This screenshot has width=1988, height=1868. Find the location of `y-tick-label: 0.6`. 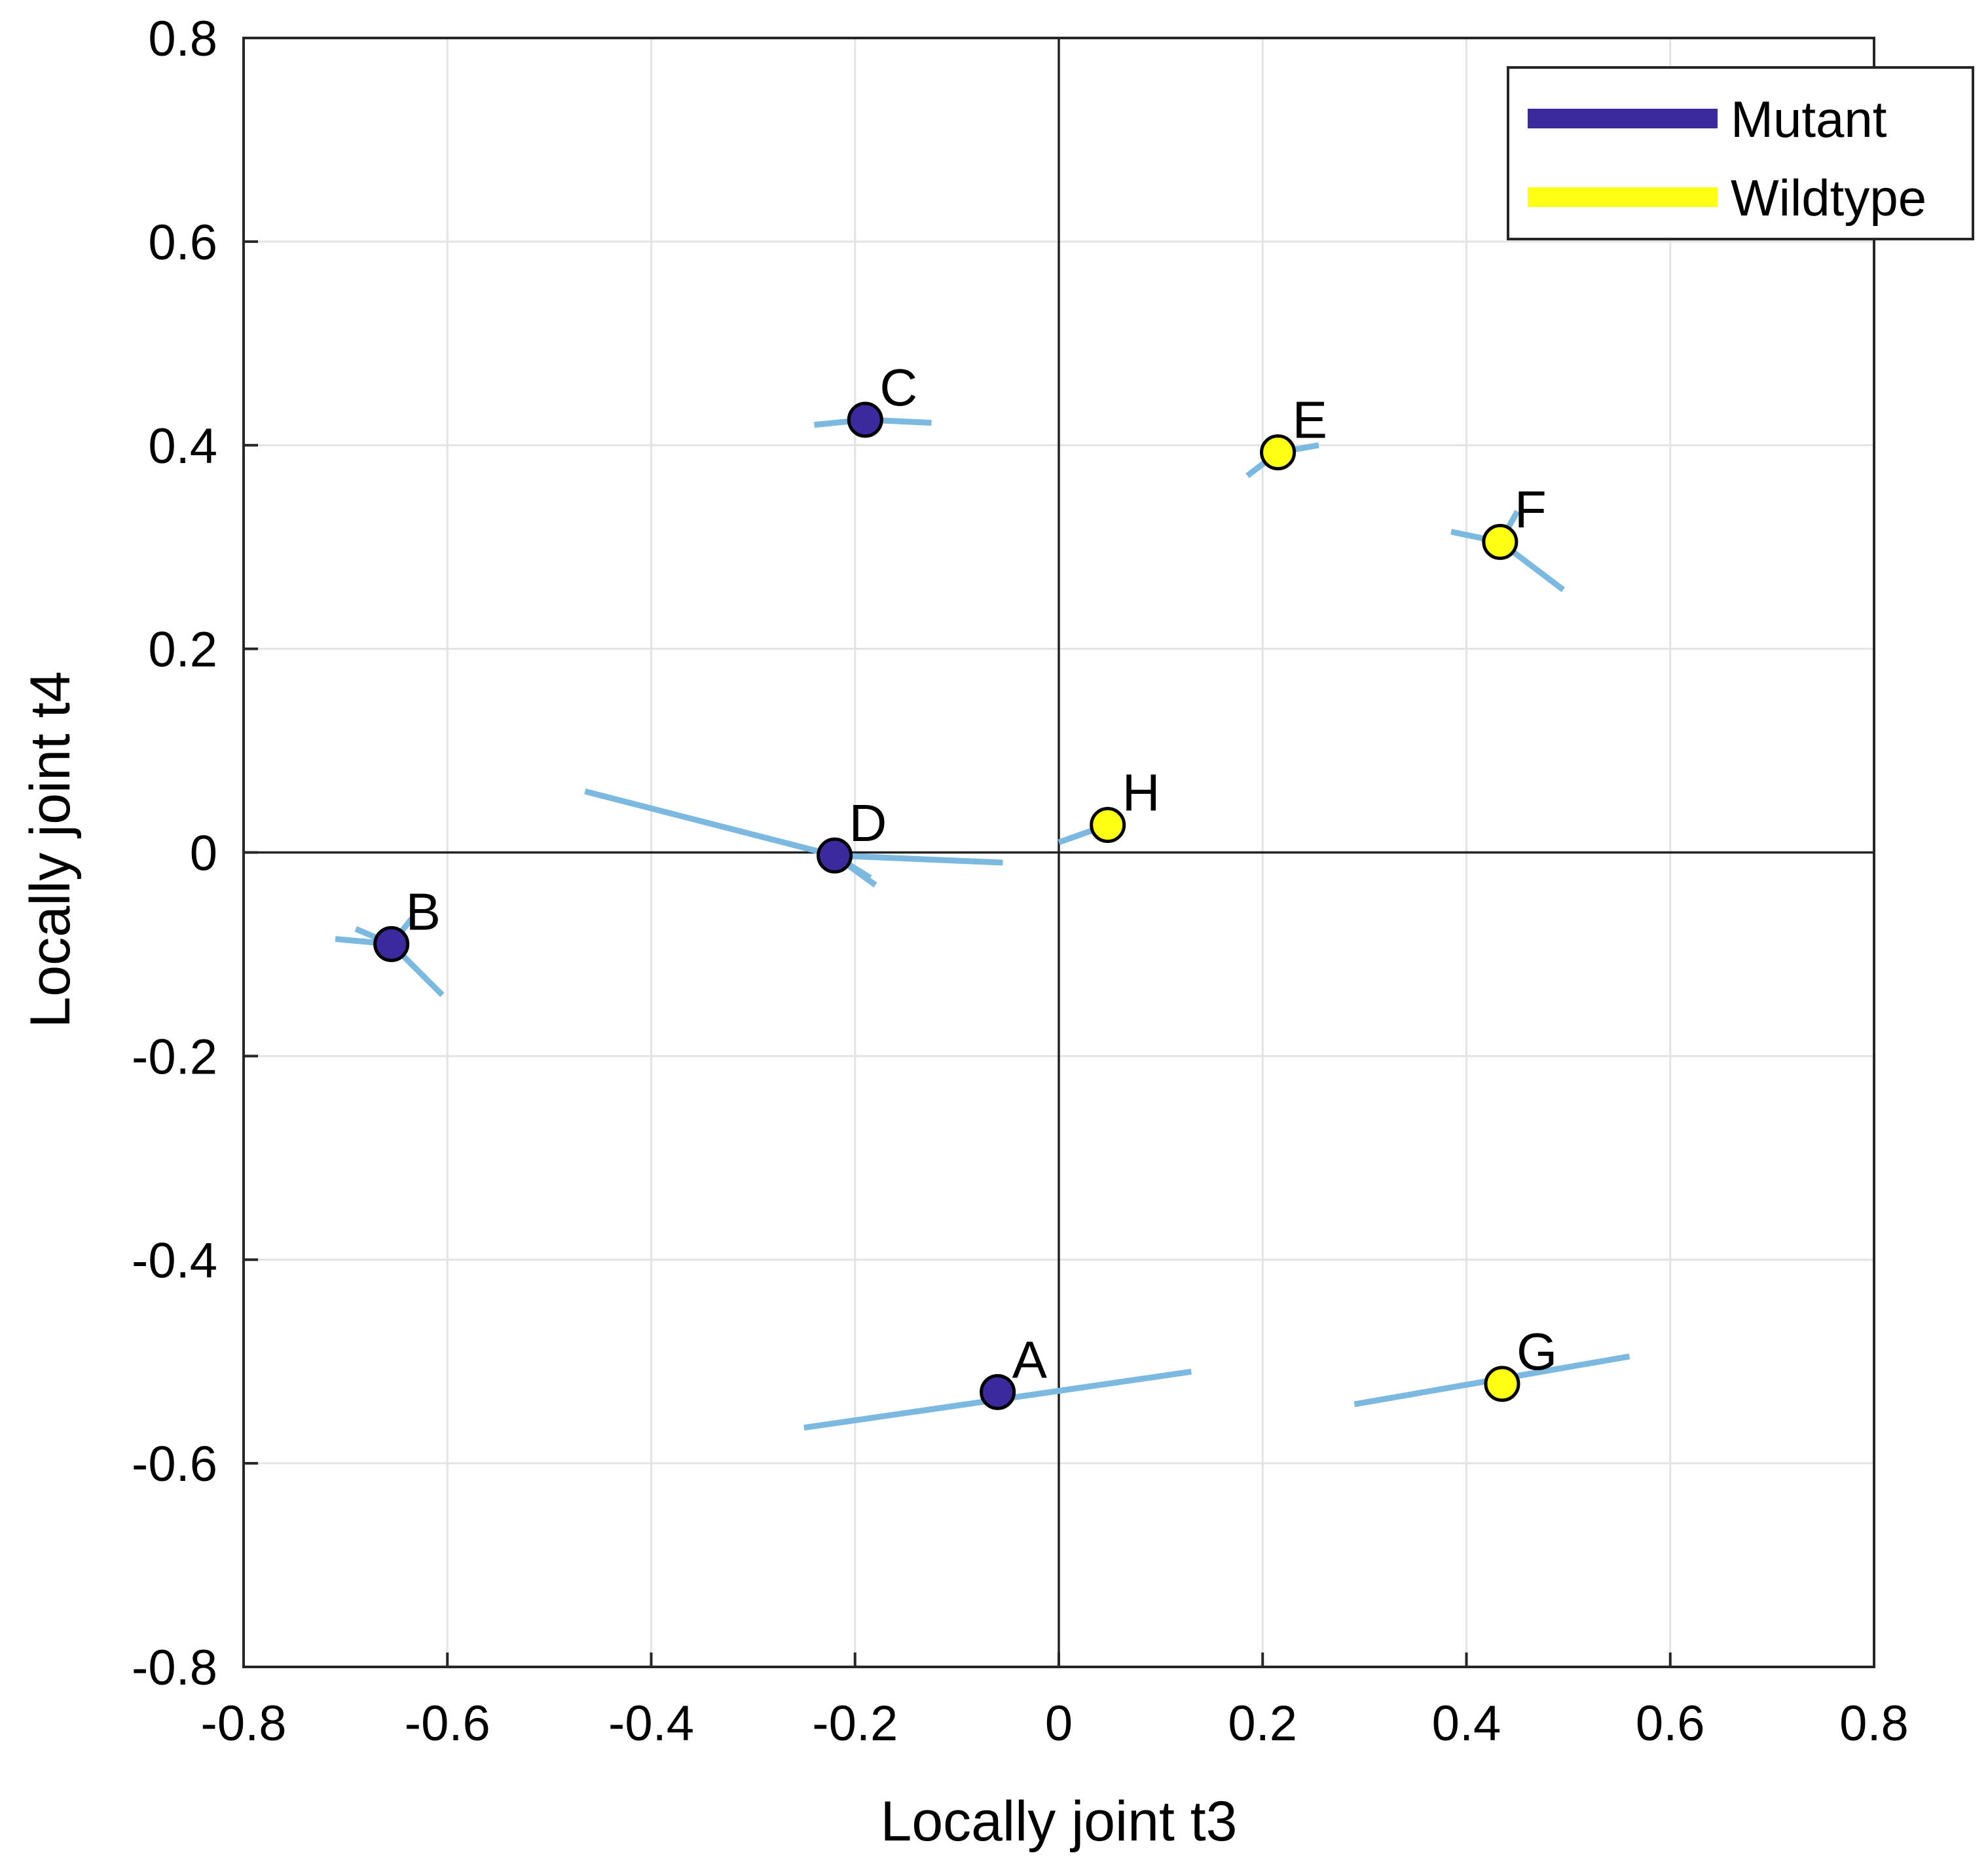

y-tick-label: 0.6 is located at coordinates (182, 243).